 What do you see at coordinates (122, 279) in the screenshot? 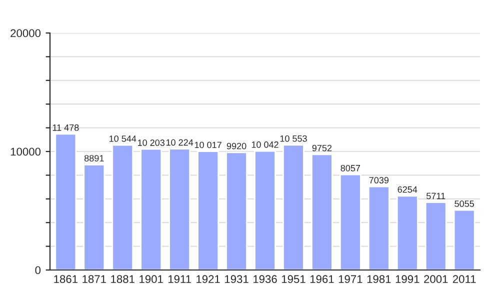
I see `x-tick-label: 1881` at bounding box center [122, 279].